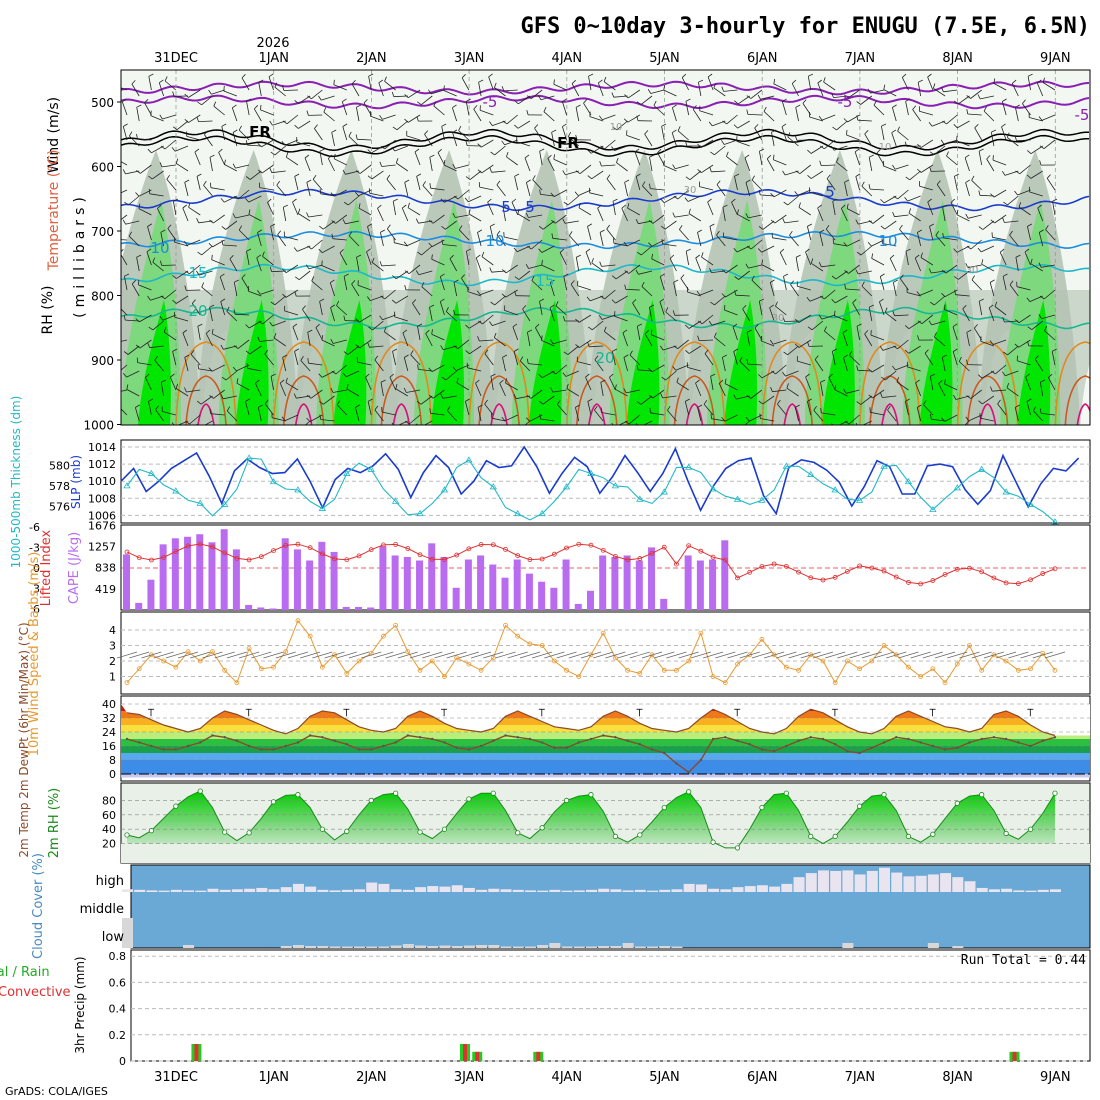 This screenshot has width=1100, height=1100. Describe the element at coordinates (762, 499) in the screenshot. I see `thickness-marker` at that location.